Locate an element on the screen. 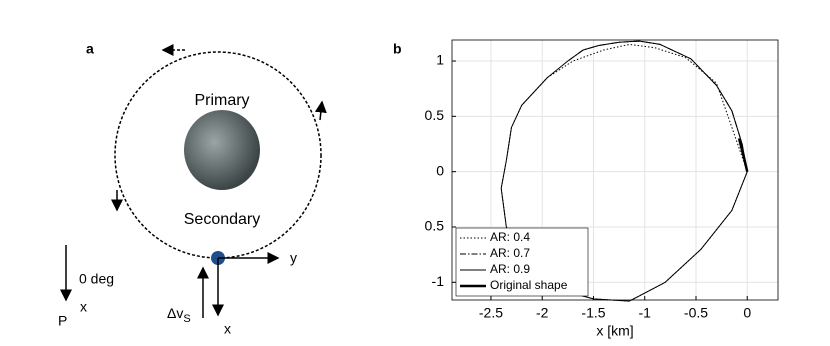  orbit-arrow is located at coordinates (320, 110).